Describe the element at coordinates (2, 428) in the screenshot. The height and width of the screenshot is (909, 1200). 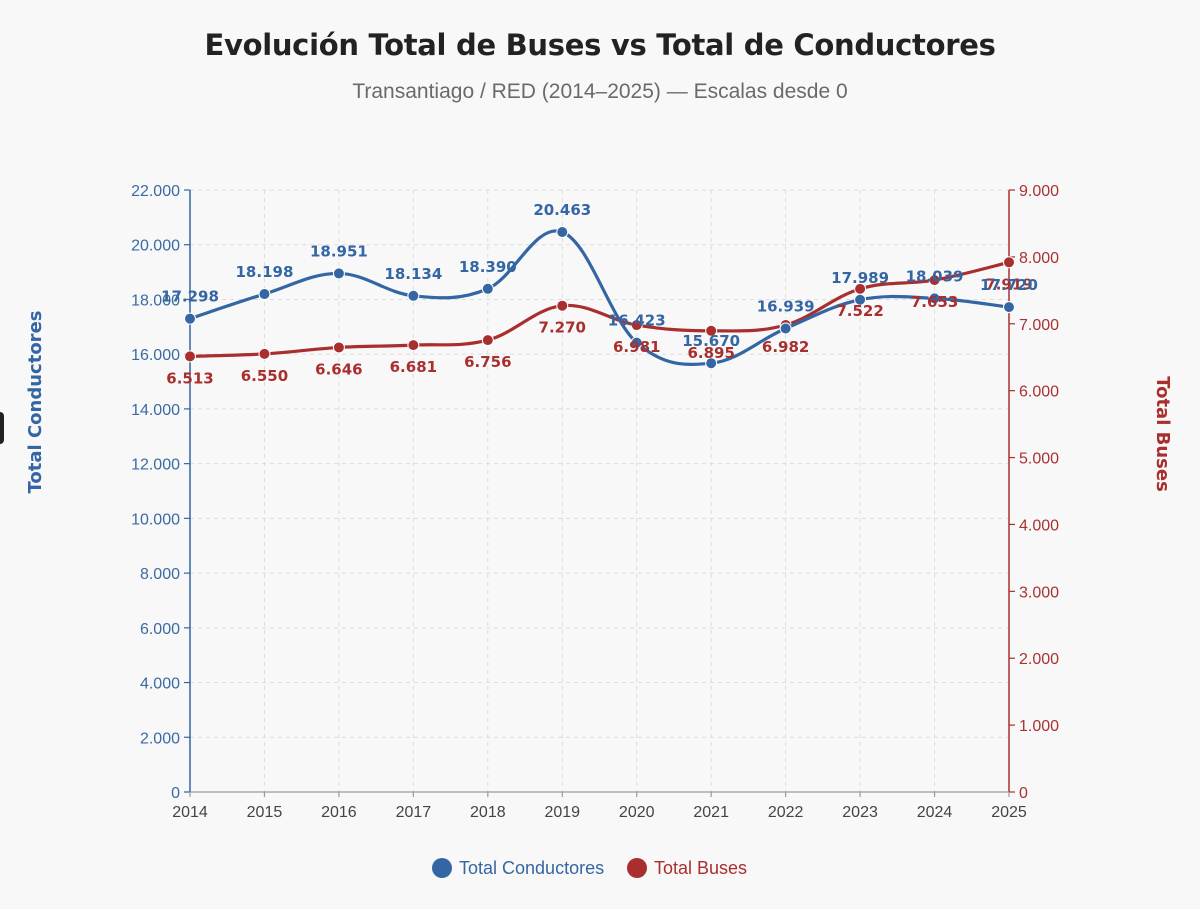
I see `edge-tab-handle` at that location.